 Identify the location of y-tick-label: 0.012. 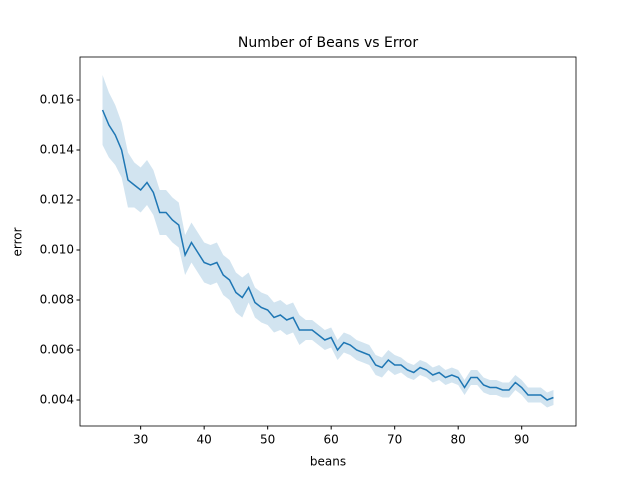
(57, 200).